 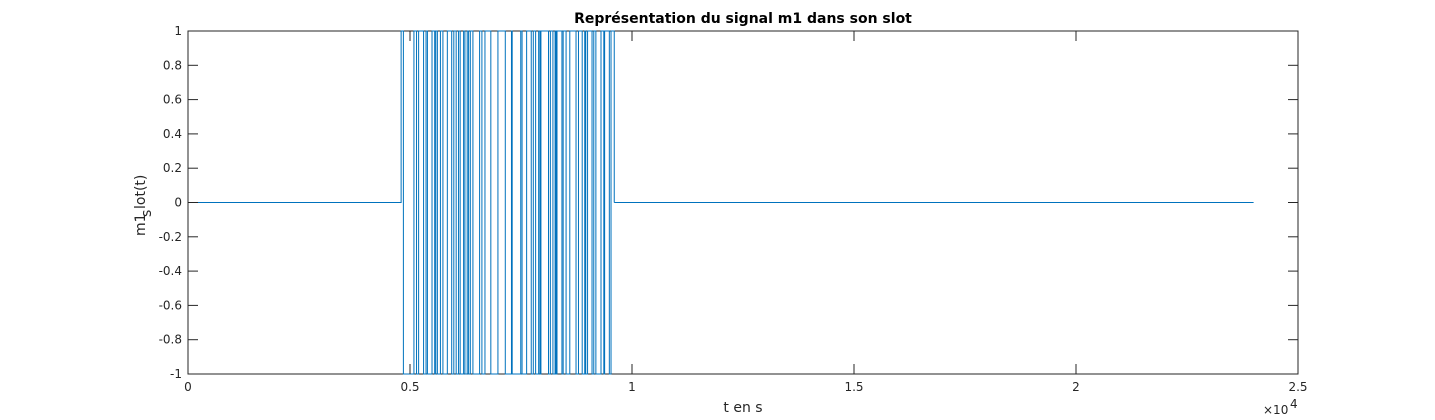 I want to click on x-tick-label: 2, so click(x=1076, y=387).